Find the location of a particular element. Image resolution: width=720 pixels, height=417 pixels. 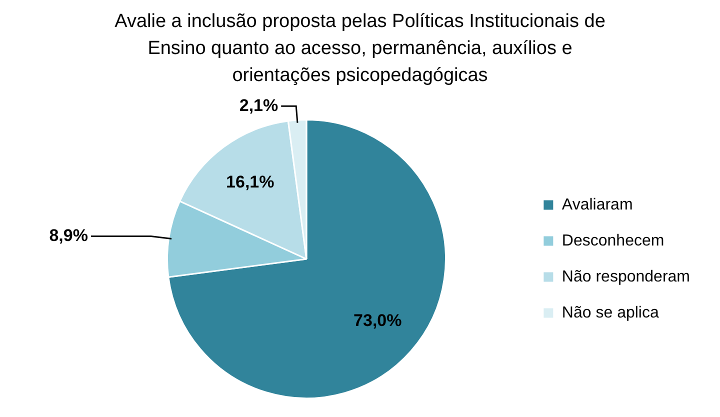

legend-label: Não se aplica is located at coordinates (610, 313).